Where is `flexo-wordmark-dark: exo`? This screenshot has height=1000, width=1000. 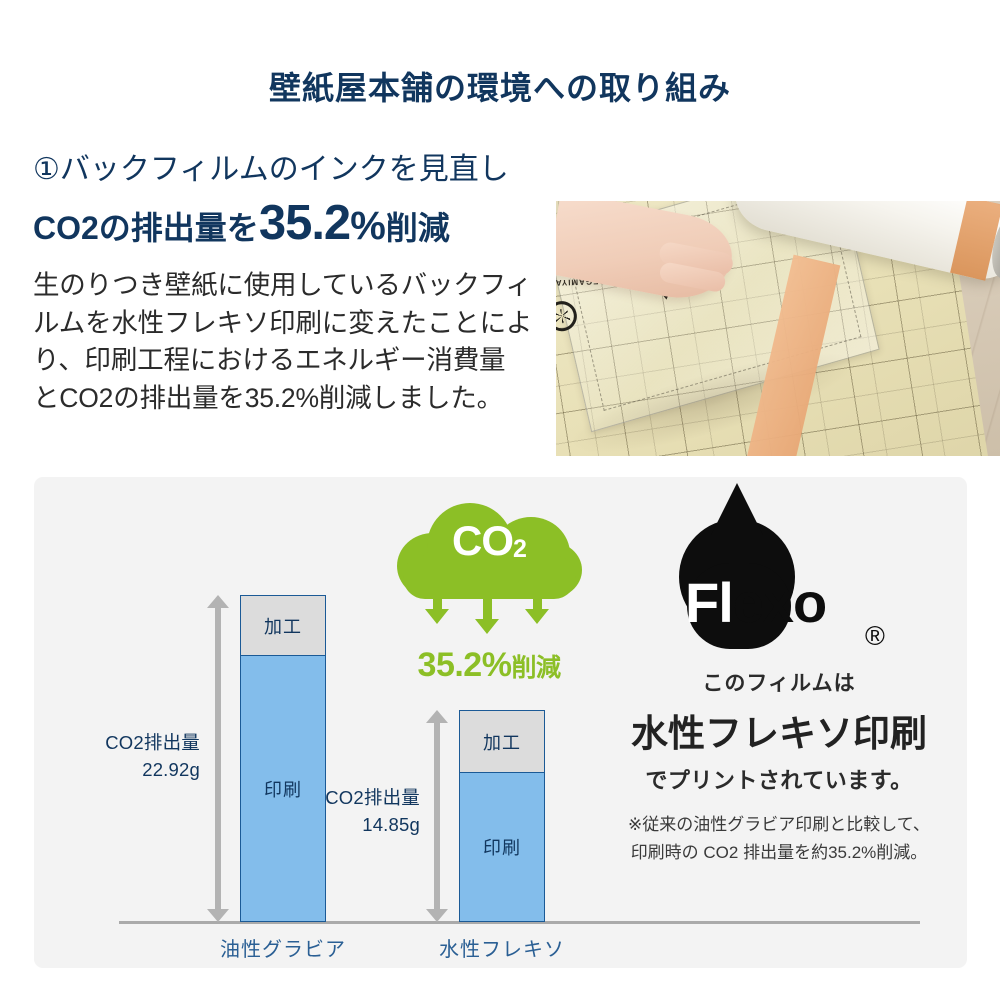 flexo-wordmark-dark: exo is located at coordinates (779, 602).